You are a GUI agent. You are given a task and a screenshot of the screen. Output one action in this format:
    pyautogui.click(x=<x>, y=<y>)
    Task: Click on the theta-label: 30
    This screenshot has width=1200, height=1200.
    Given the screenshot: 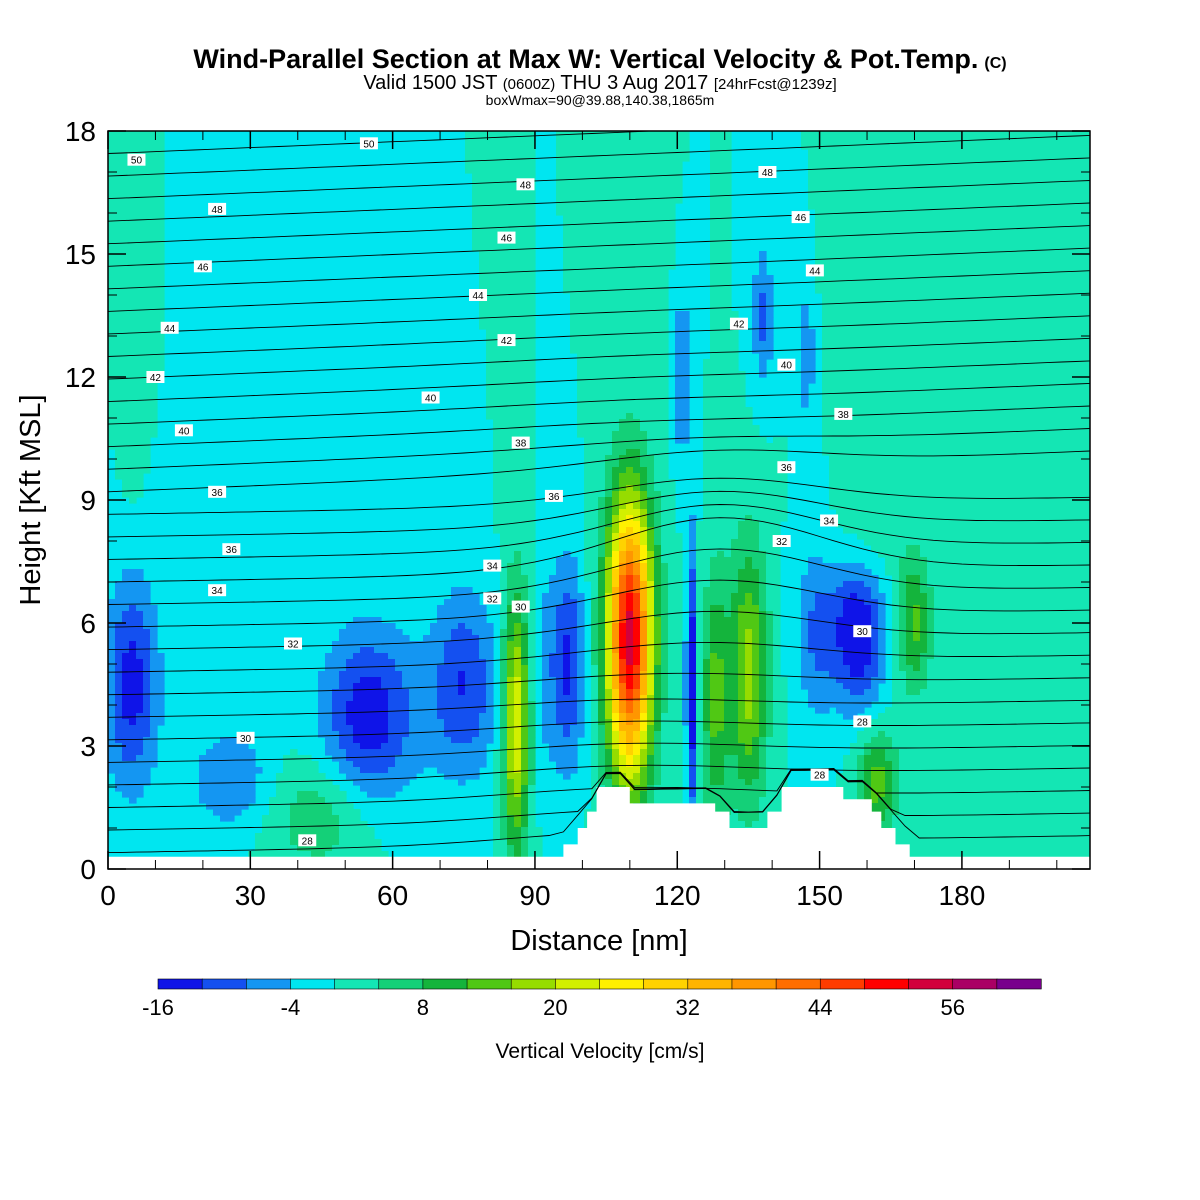 What is the action you would take?
    pyautogui.click(x=862, y=631)
    